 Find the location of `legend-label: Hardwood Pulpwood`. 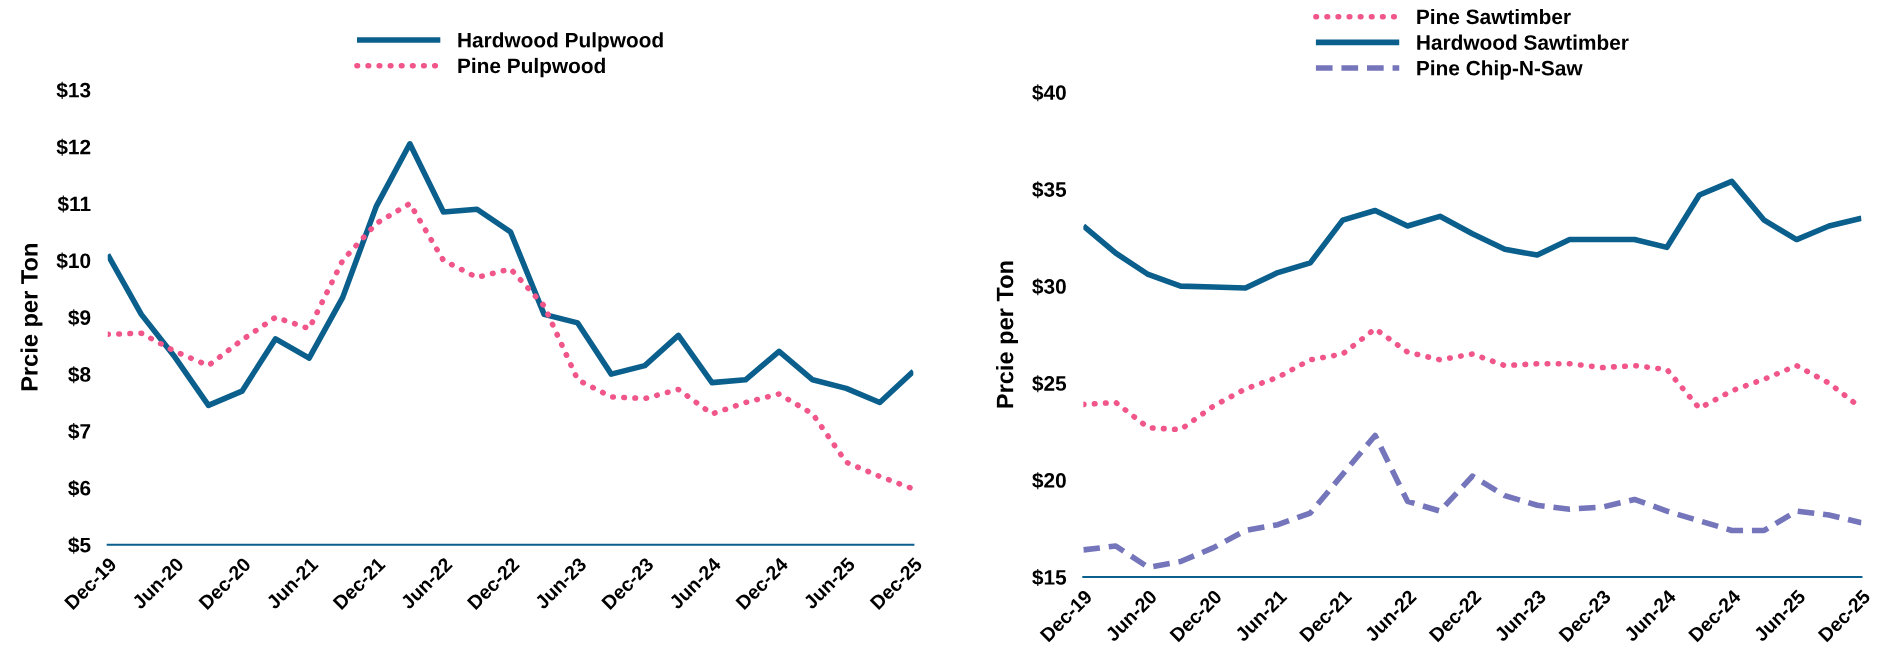

legend-label: Hardwood Pulpwood is located at coordinates (560, 42).